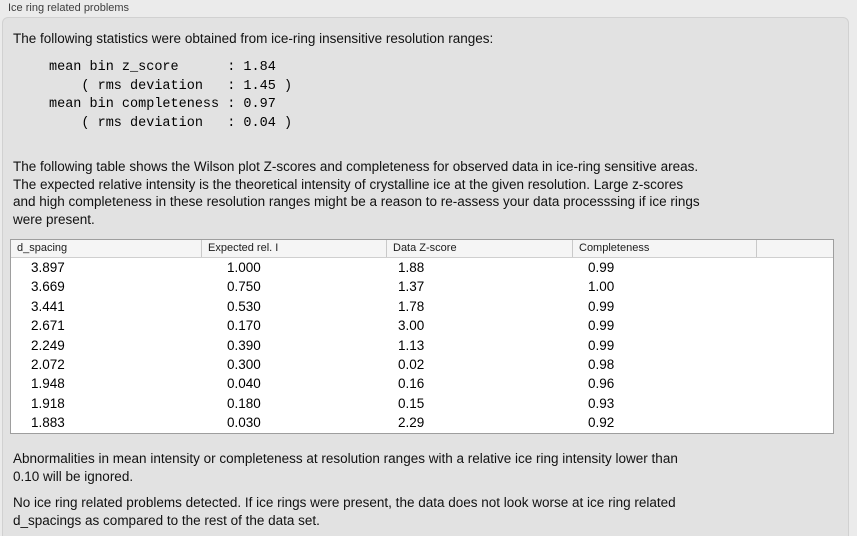 This screenshot has height=536, width=857. I want to click on table-row: 2.072 0.300 0.02 0.98, so click(422, 364).